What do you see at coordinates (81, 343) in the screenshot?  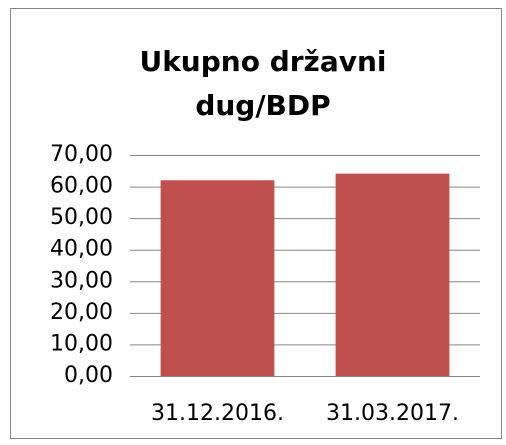 I see `y-tick-label: 10,00` at bounding box center [81, 343].